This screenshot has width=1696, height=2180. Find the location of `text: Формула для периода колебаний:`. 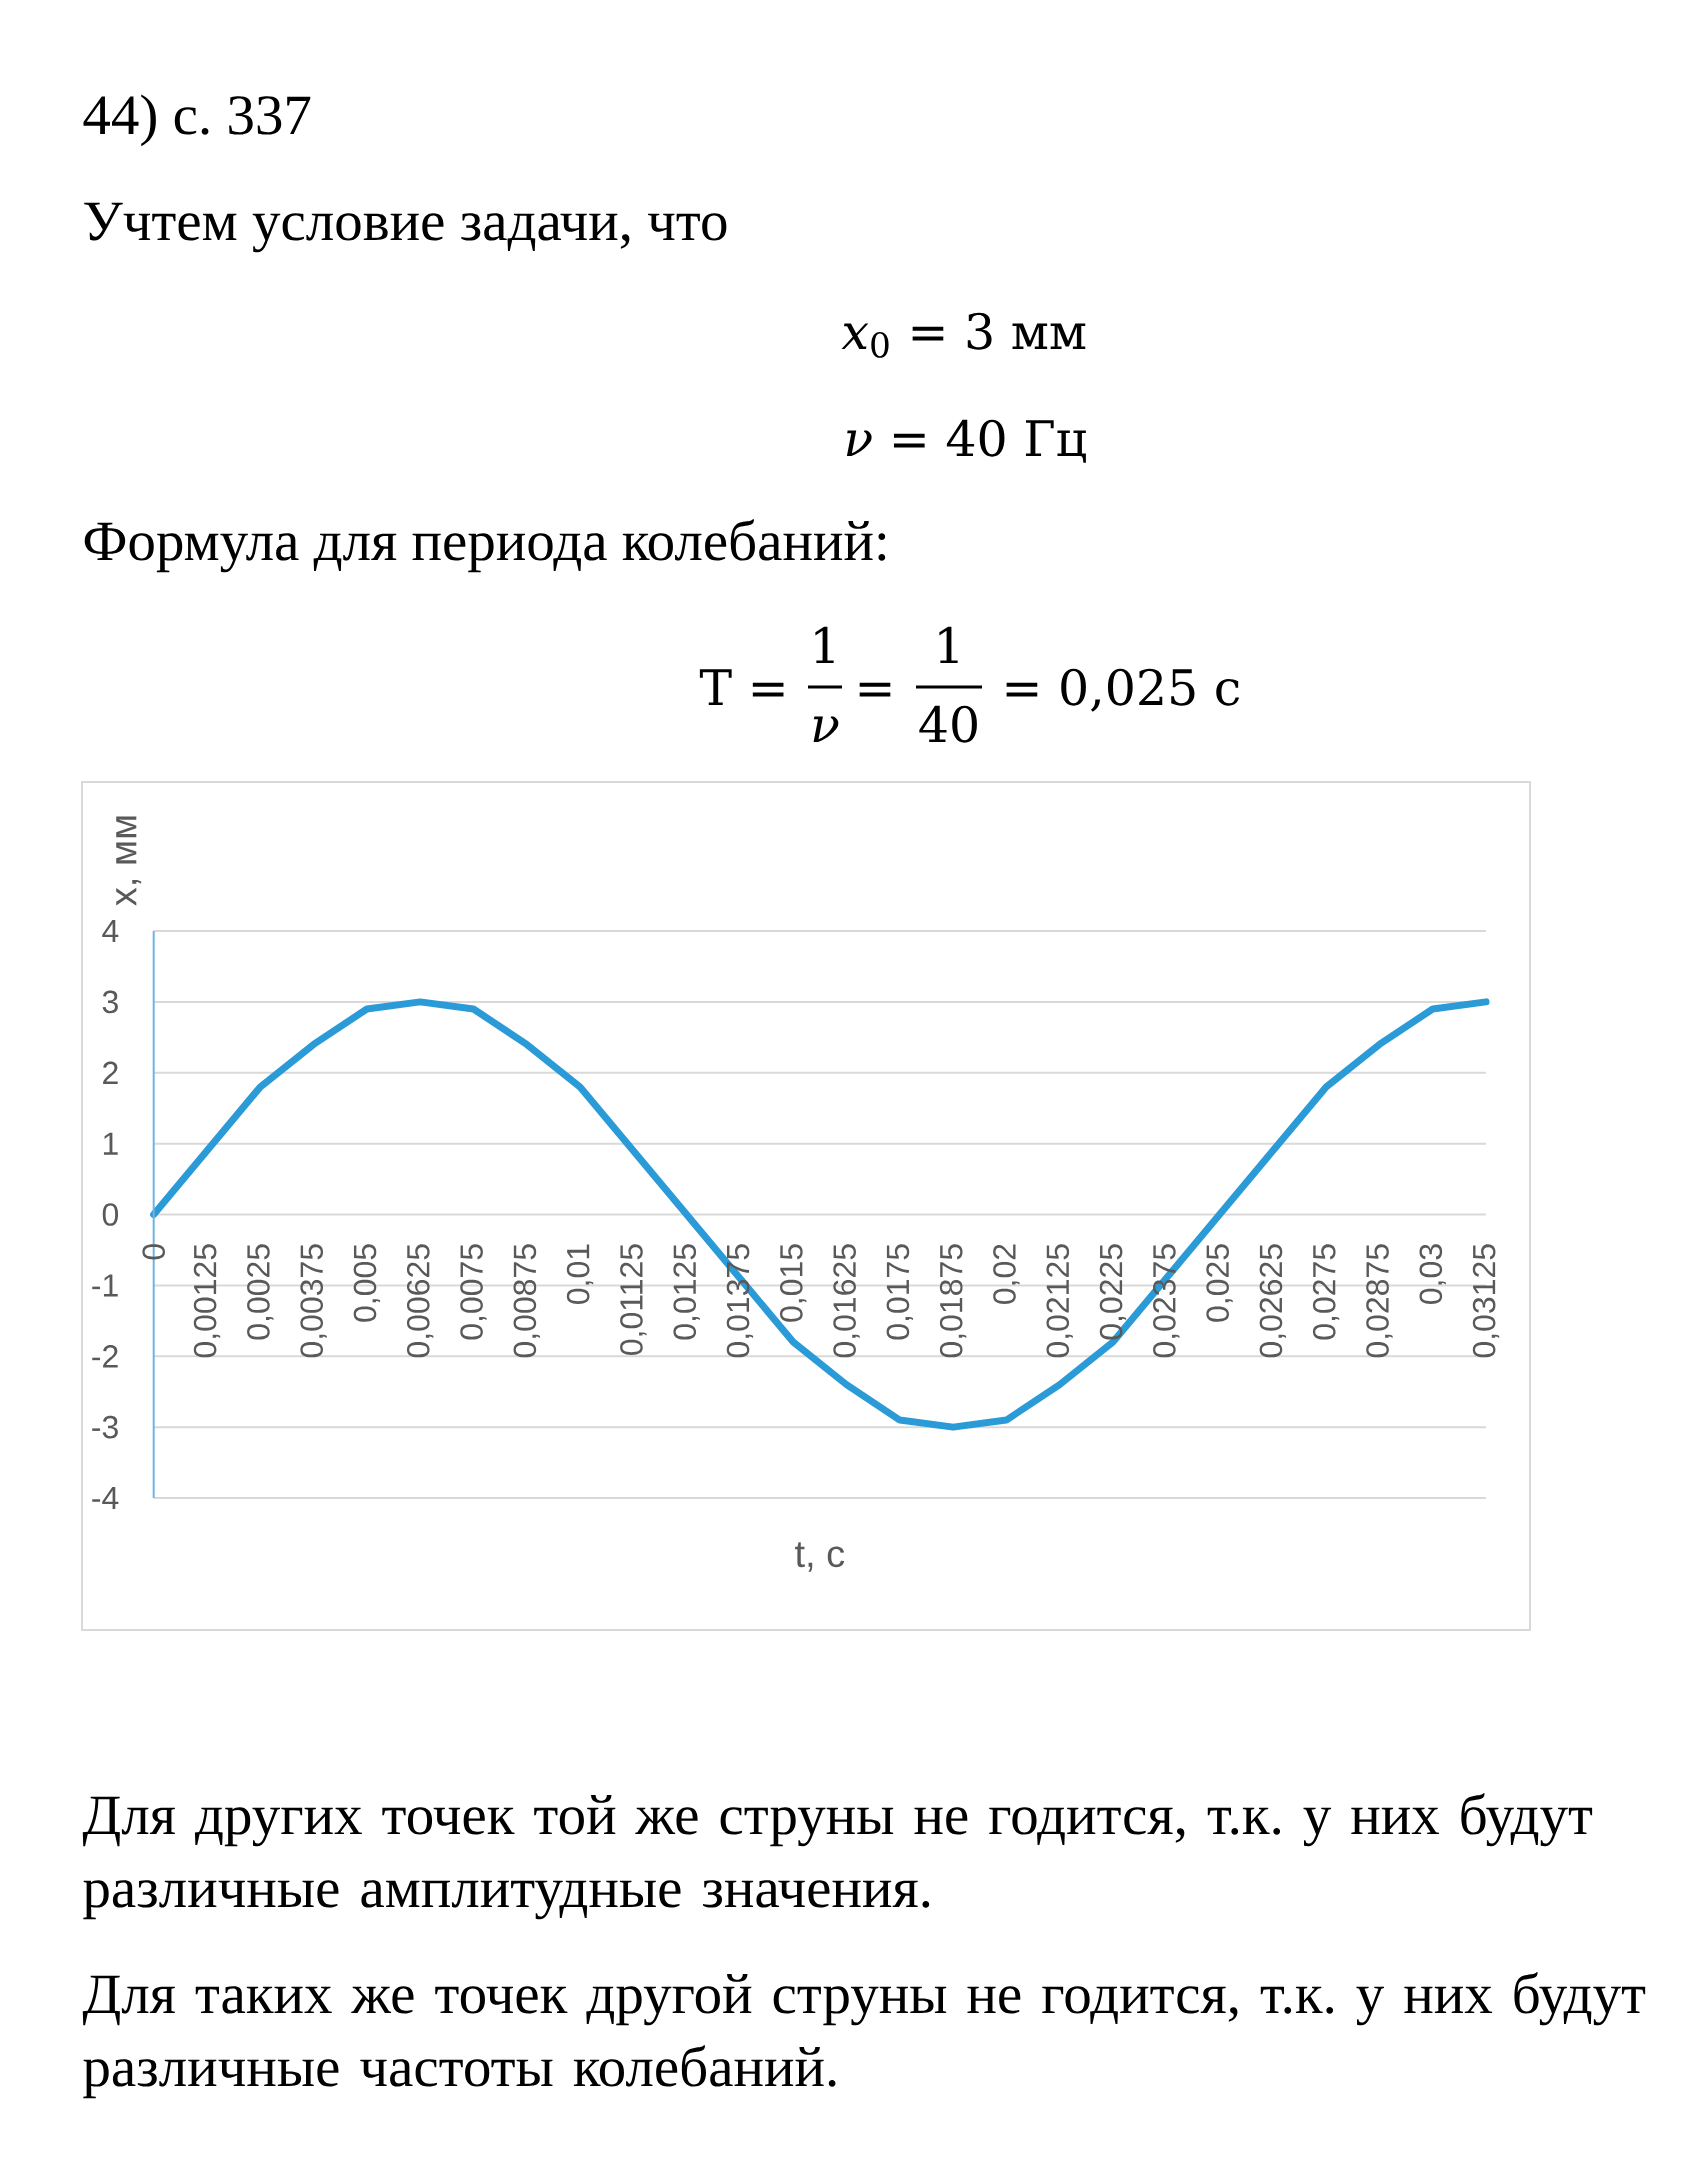

text: Формула для периода колебаний: is located at coordinates (485, 546).